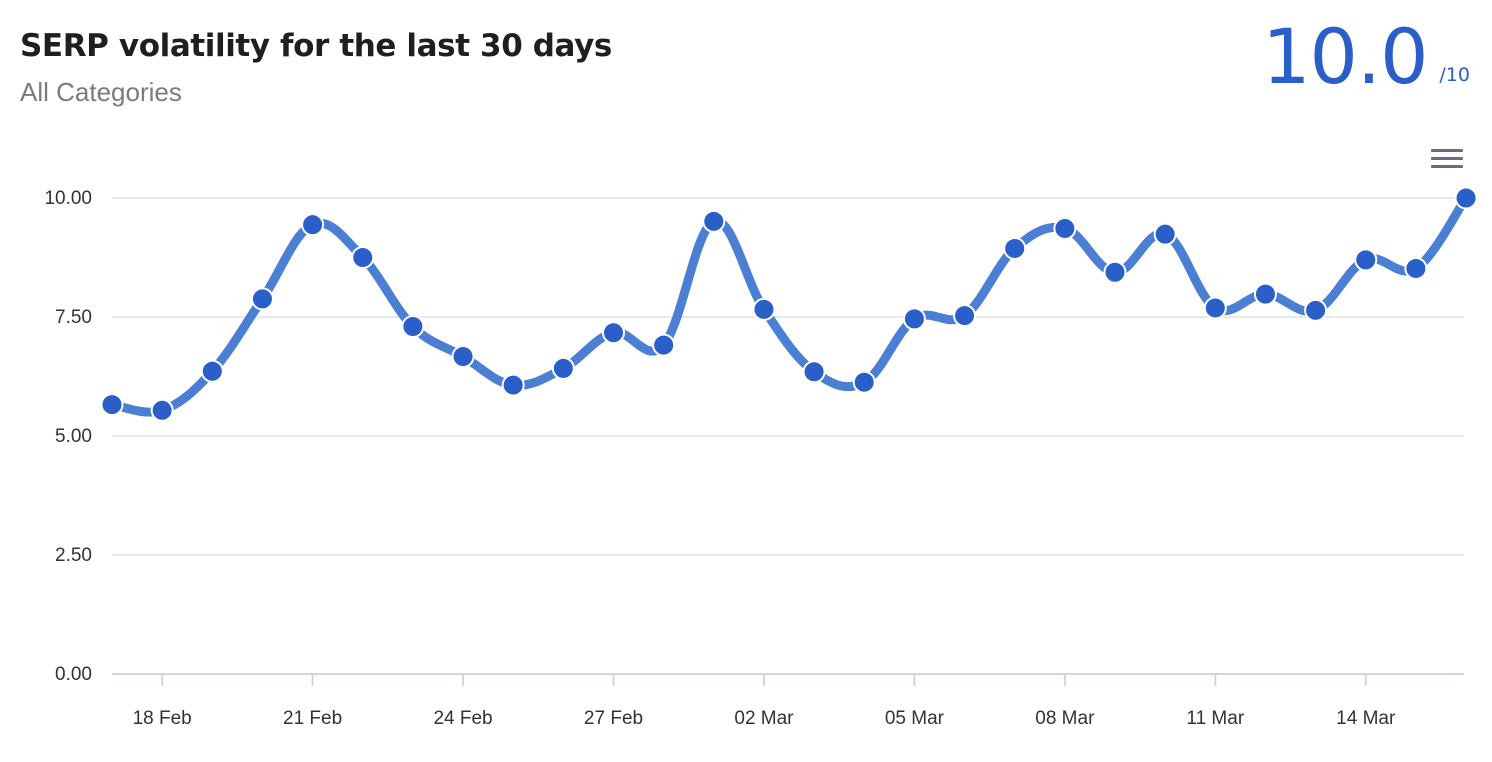 This screenshot has height=762, width=1492. I want to click on y-axis: 0.00 2.50 5.00 7.50 10.00, so click(68, 436).